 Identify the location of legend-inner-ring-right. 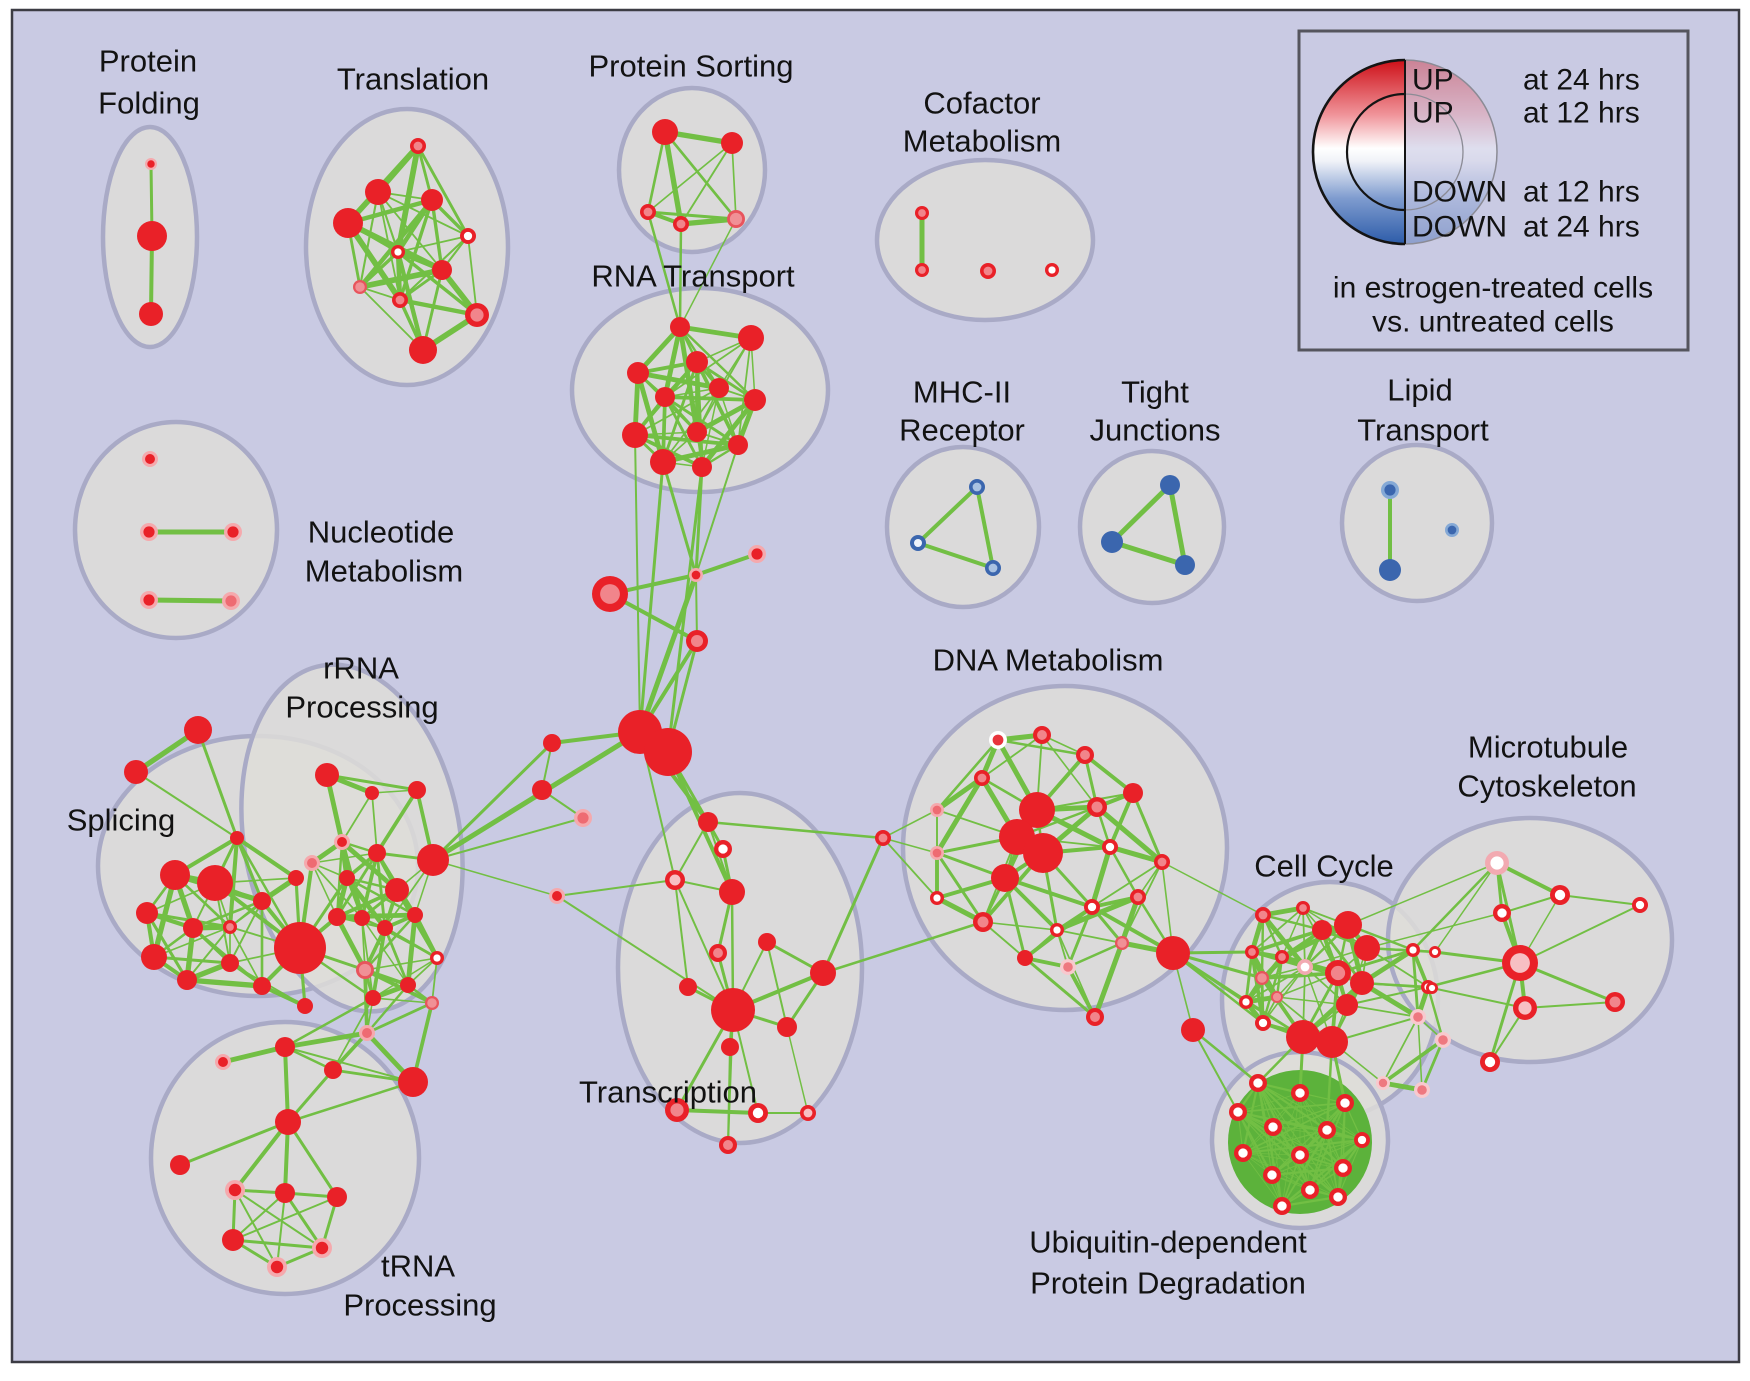
(1434, 152).